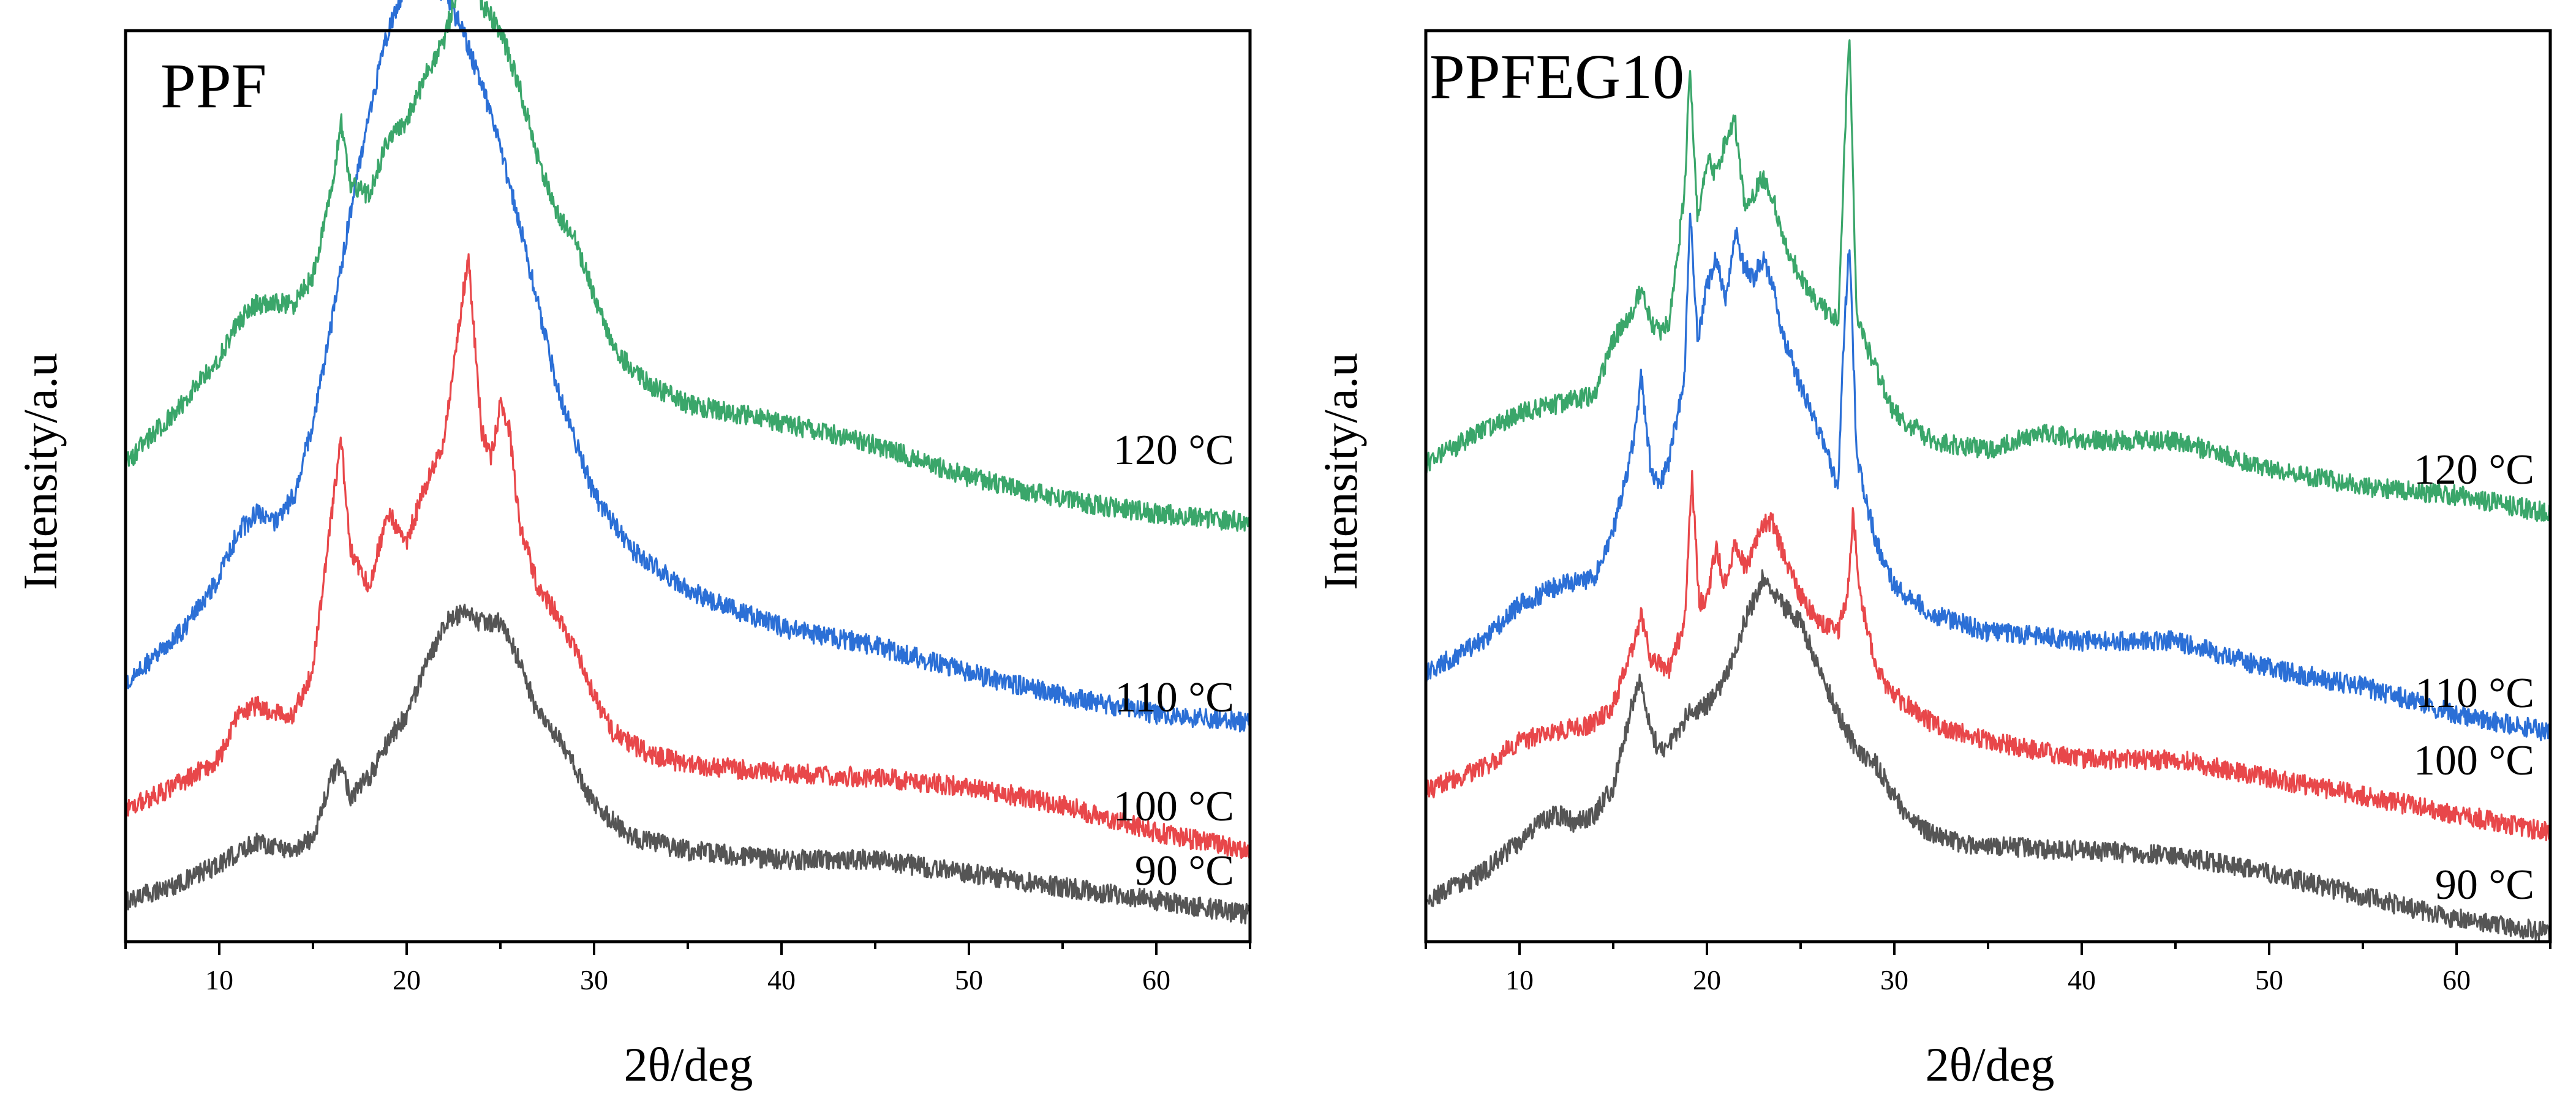 The width and height of the screenshot is (2576, 1099). Describe the element at coordinates (1989, 969) in the screenshot. I see `x-axis-ticks-ppfeg10: 10 20 30 40 50 60` at that location.